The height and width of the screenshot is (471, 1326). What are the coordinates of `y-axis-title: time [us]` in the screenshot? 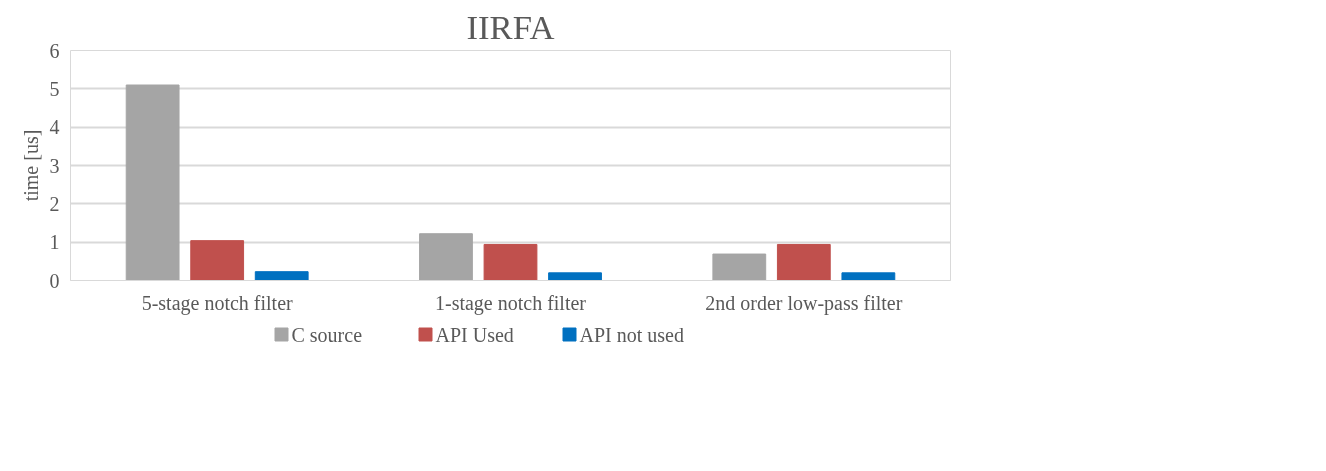 It's located at (30, 165).